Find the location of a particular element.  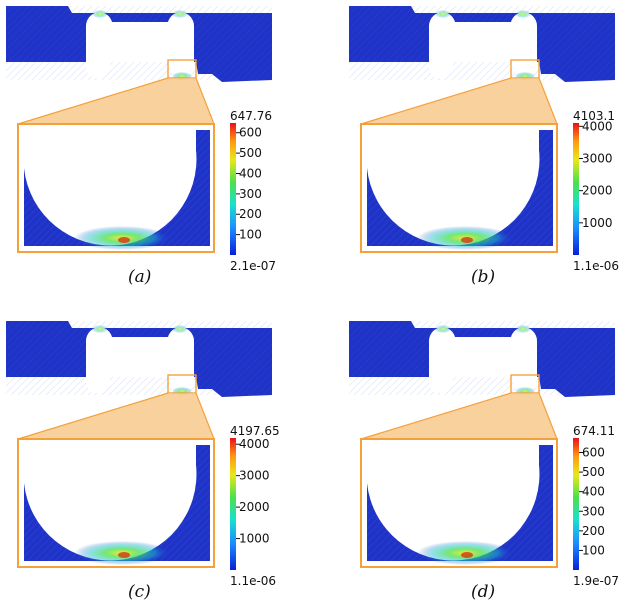

colorbar-max-label: 674.11 is located at coordinates (594, 431).